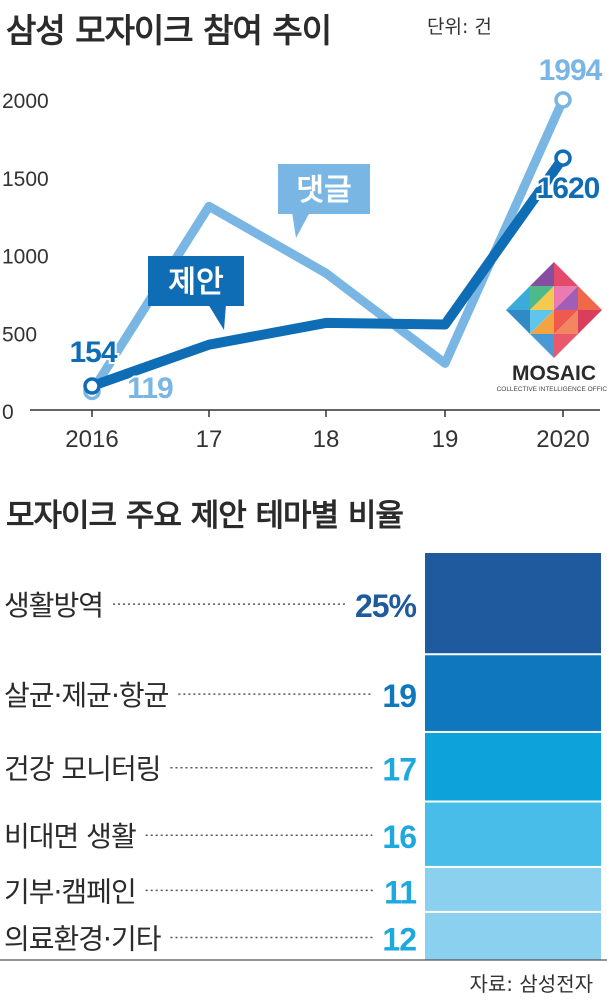 The image size is (607, 1003). What do you see at coordinates (400, 892) in the screenshot?
I see `theme-value-label: 11` at bounding box center [400, 892].